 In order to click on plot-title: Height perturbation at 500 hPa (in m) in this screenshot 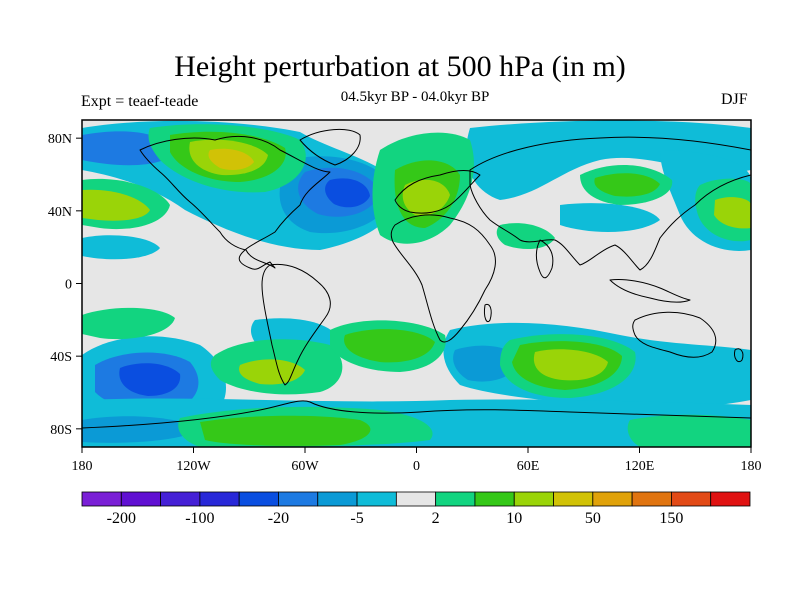, I will do `click(400, 66)`.